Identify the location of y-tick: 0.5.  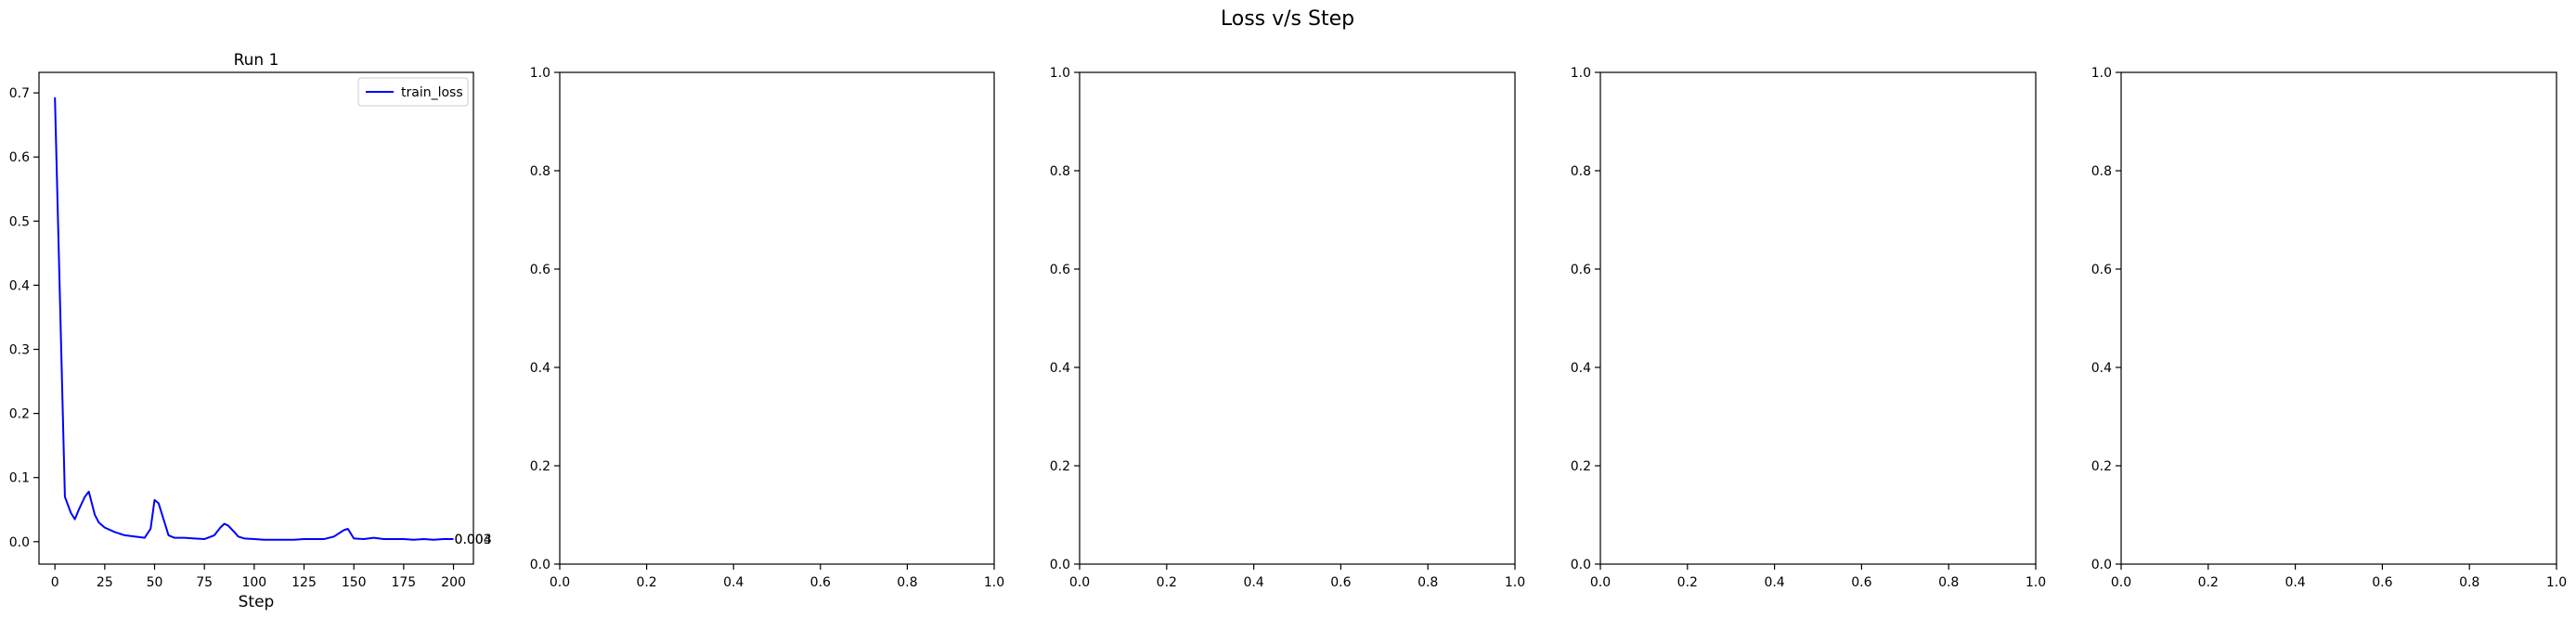
(24, 221).